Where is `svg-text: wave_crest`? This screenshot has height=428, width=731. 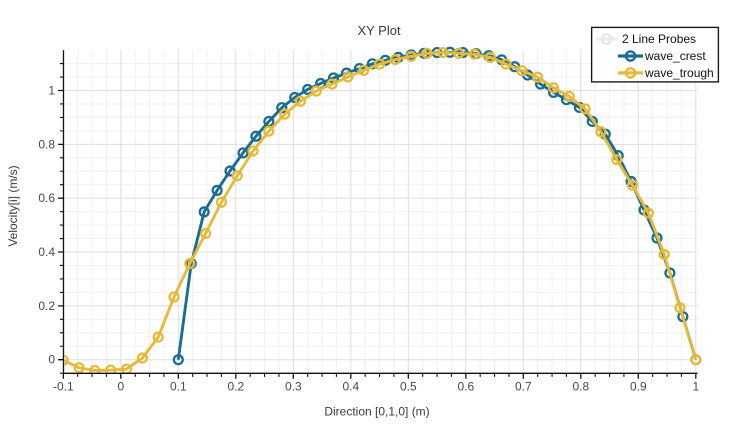 svg-text: wave_crest is located at coordinates (675, 56).